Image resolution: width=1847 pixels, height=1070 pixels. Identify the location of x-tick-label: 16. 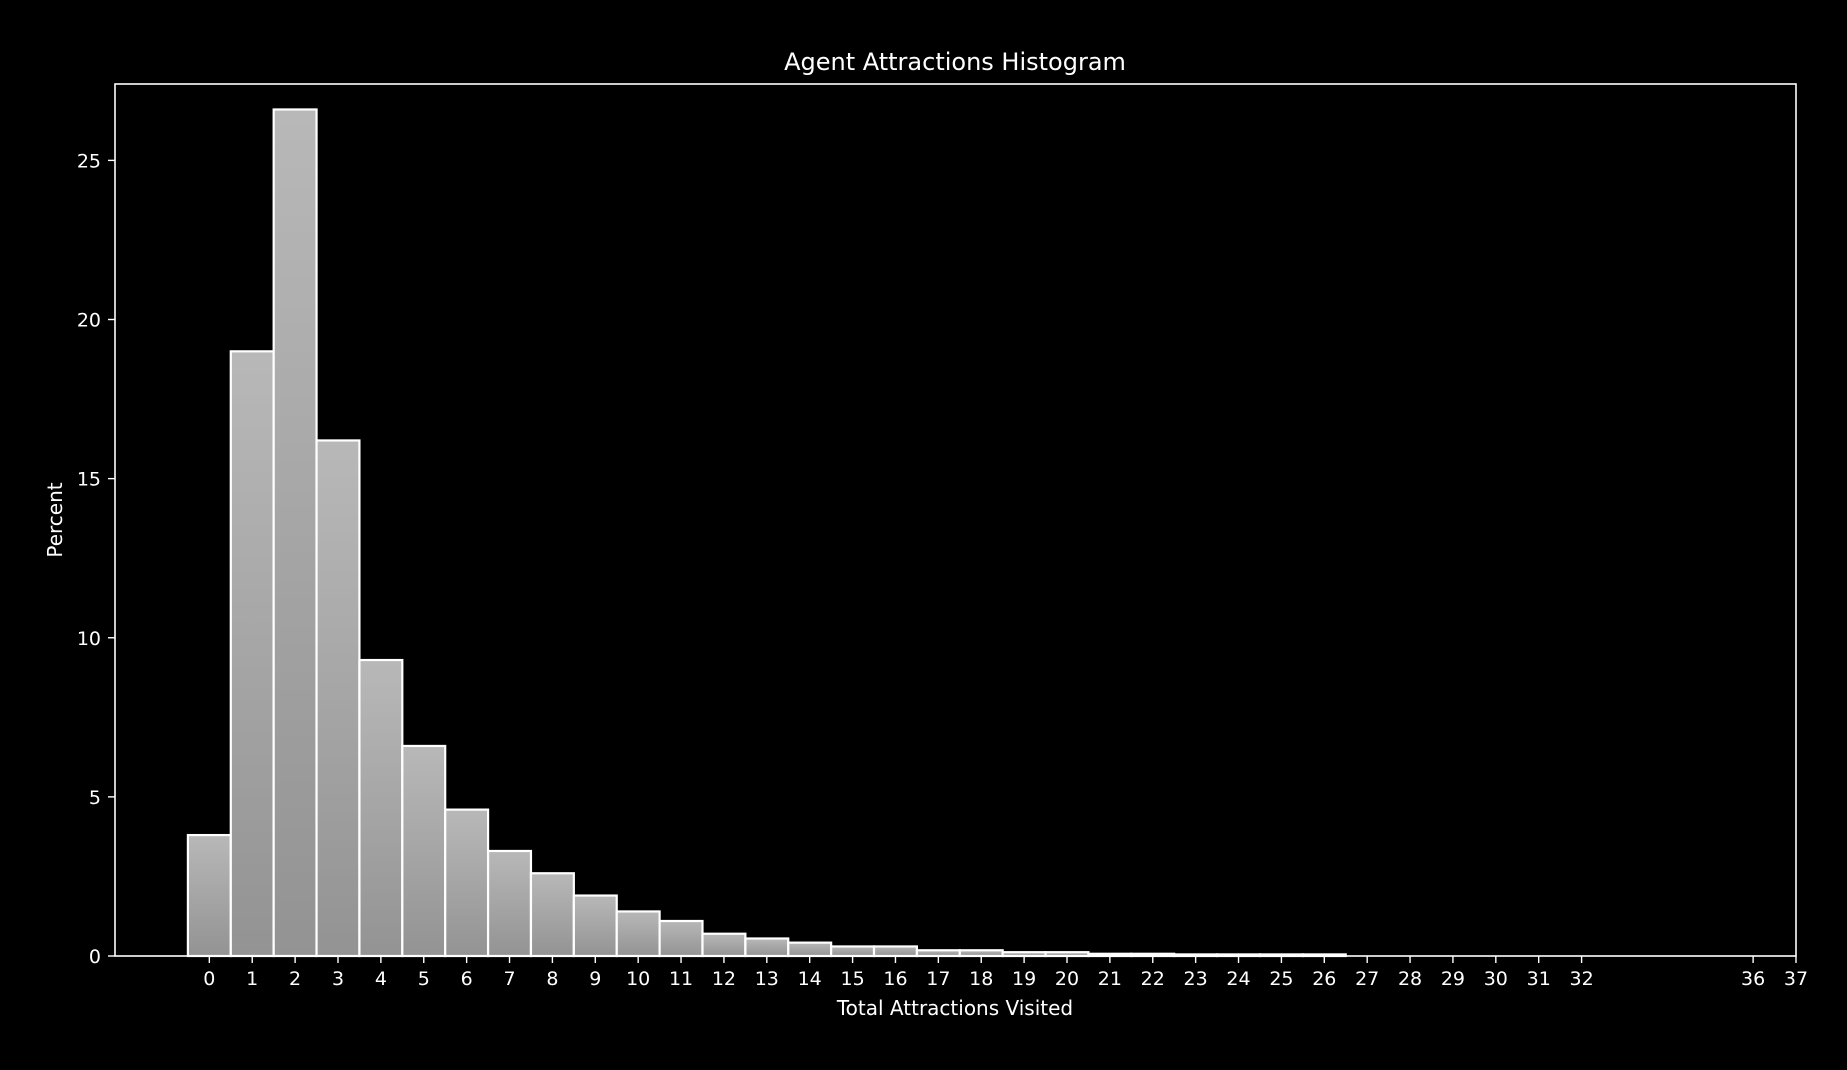
(895, 979).